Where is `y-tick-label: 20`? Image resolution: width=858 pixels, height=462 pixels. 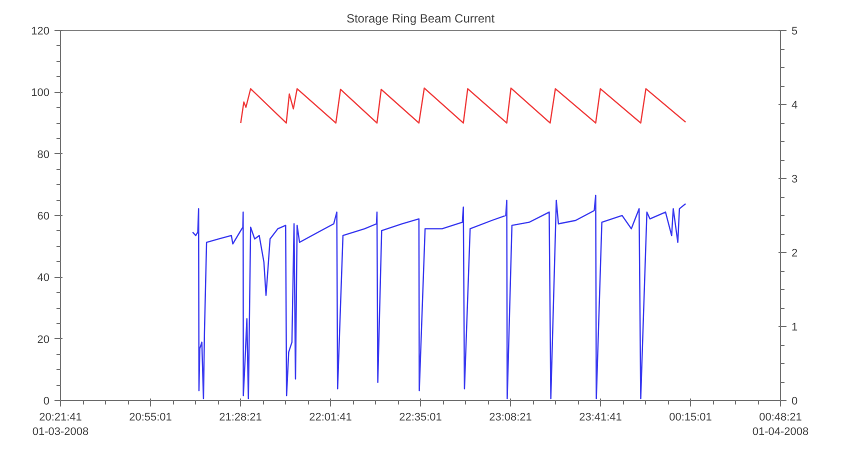
y-tick-label: 20 is located at coordinates (43, 340).